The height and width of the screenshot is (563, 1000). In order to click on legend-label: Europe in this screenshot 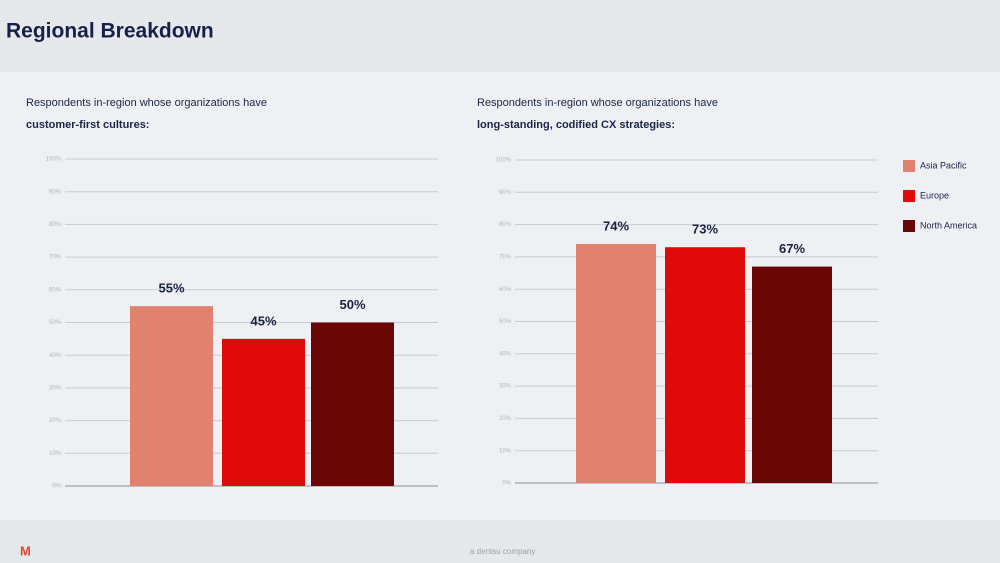, I will do `click(934, 195)`.